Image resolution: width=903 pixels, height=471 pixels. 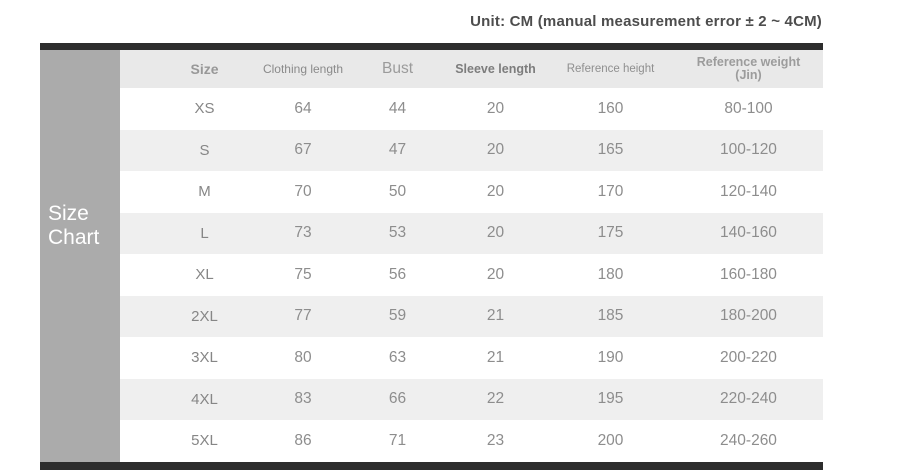 What do you see at coordinates (303, 191) in the screenshot?
I see `table-cell: 70` at bounding box center [303, 191].